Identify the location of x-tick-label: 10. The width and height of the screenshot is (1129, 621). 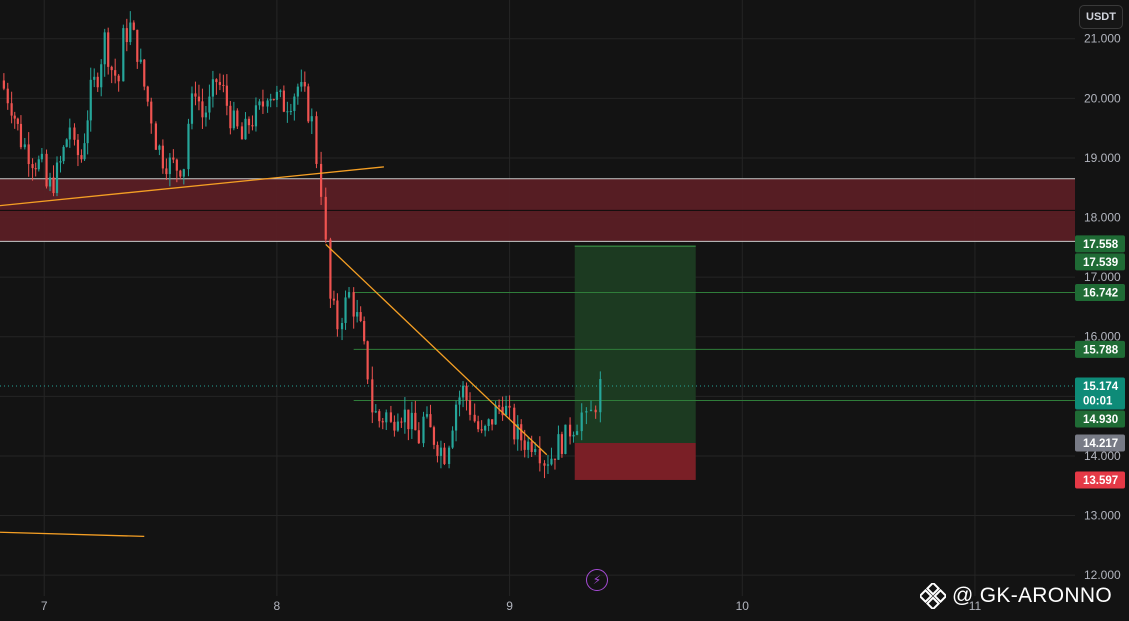
(743, 606).